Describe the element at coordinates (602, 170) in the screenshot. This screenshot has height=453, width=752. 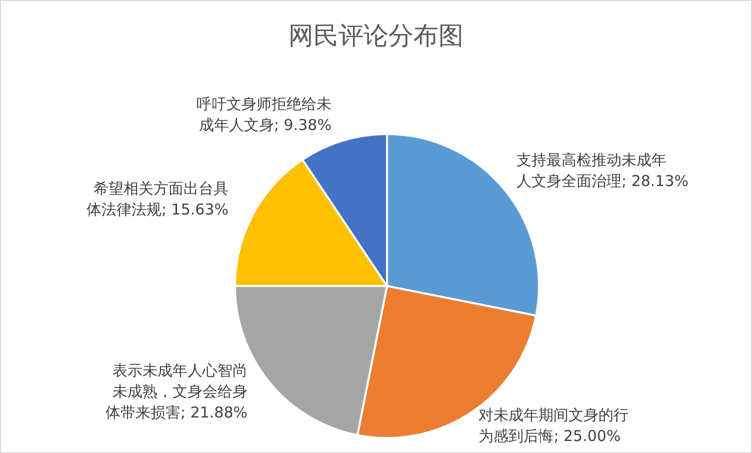
I see `slice-label: 支持最高检推动未成年人文身全面治理; 28.13%` at that location.